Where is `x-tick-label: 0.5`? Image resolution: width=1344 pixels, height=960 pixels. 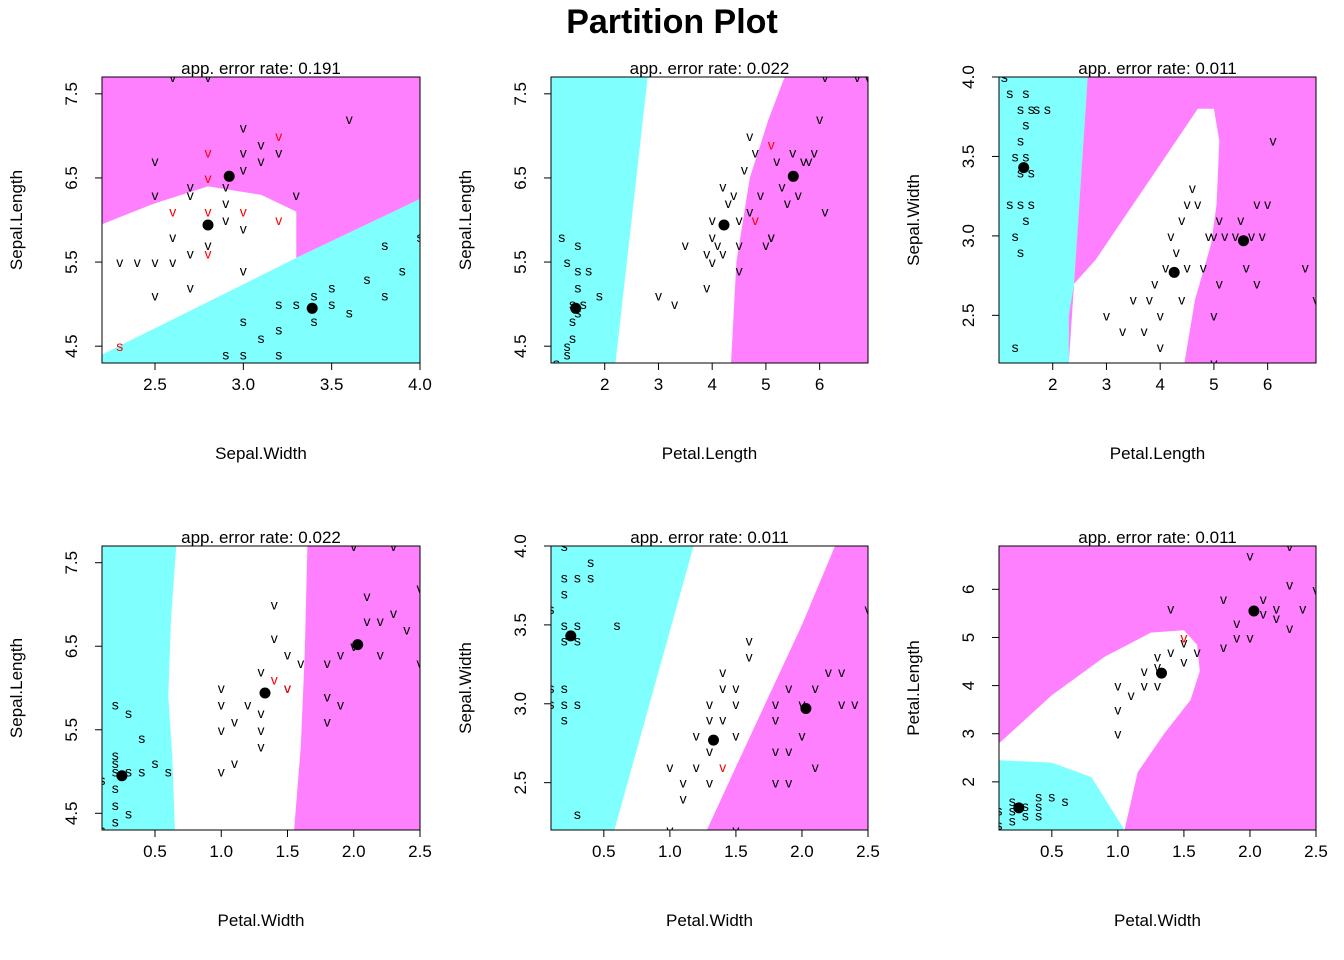 x-tick-label: 0.5 is located at coordinates (1052, 851).